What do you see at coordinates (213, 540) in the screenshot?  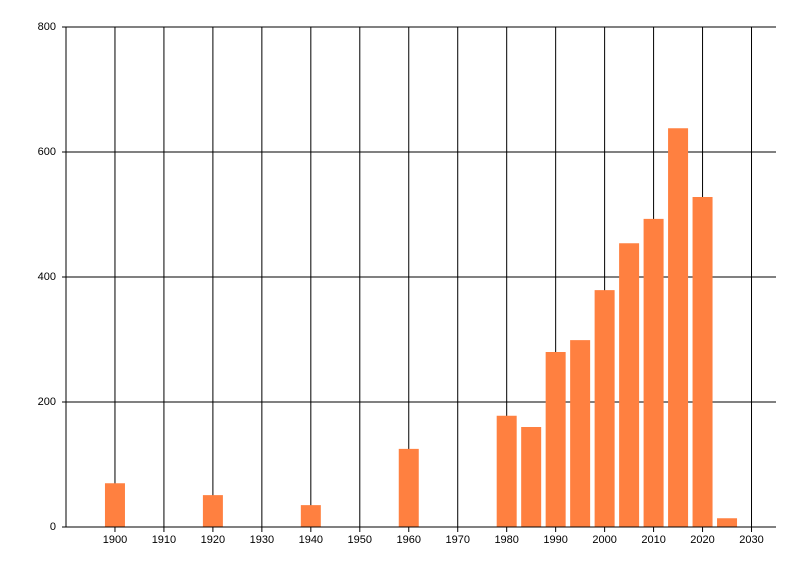 I see `x-tick-label: 1920` at bounding box center [213, 540].